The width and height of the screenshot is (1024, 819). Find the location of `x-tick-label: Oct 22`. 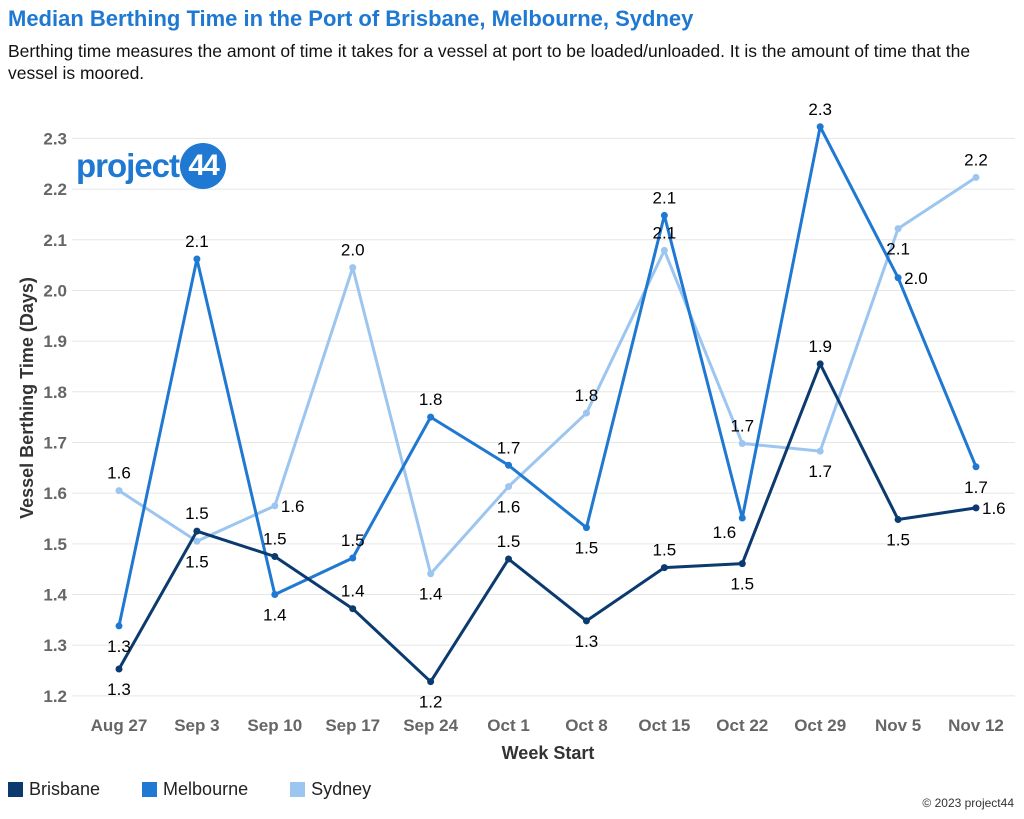

x-tick-label: Oct 22 is located at coordinates (742, 725).